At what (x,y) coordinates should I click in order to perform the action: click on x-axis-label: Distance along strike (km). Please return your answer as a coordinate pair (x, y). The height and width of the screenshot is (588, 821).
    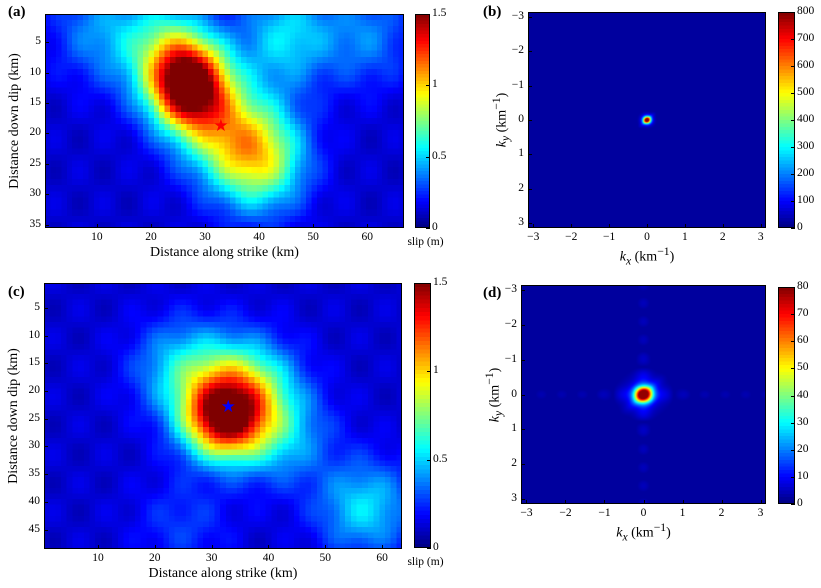
    Looking at the image, I should click on (224, 252).